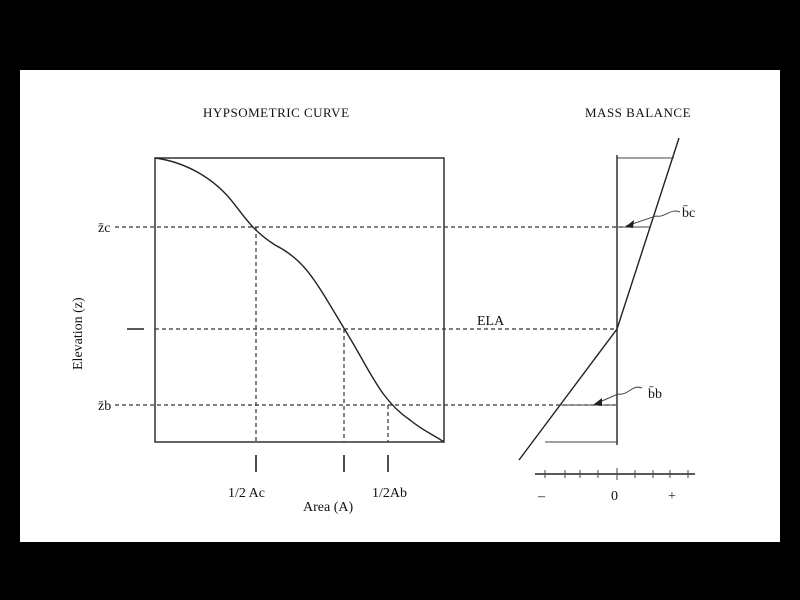  Describe the element at coordinates (618, 395) in the screenshot. I see `bb-leader-line` at that location.